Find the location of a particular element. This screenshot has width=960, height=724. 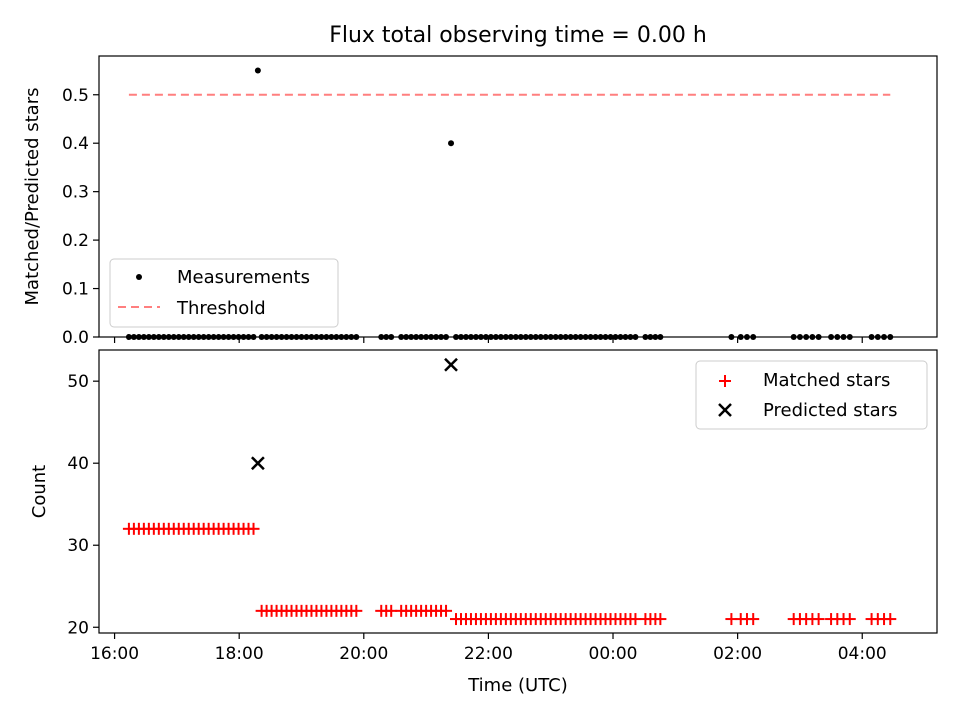

x-tick-label: 22:00 is located at coordinates (488, 654).